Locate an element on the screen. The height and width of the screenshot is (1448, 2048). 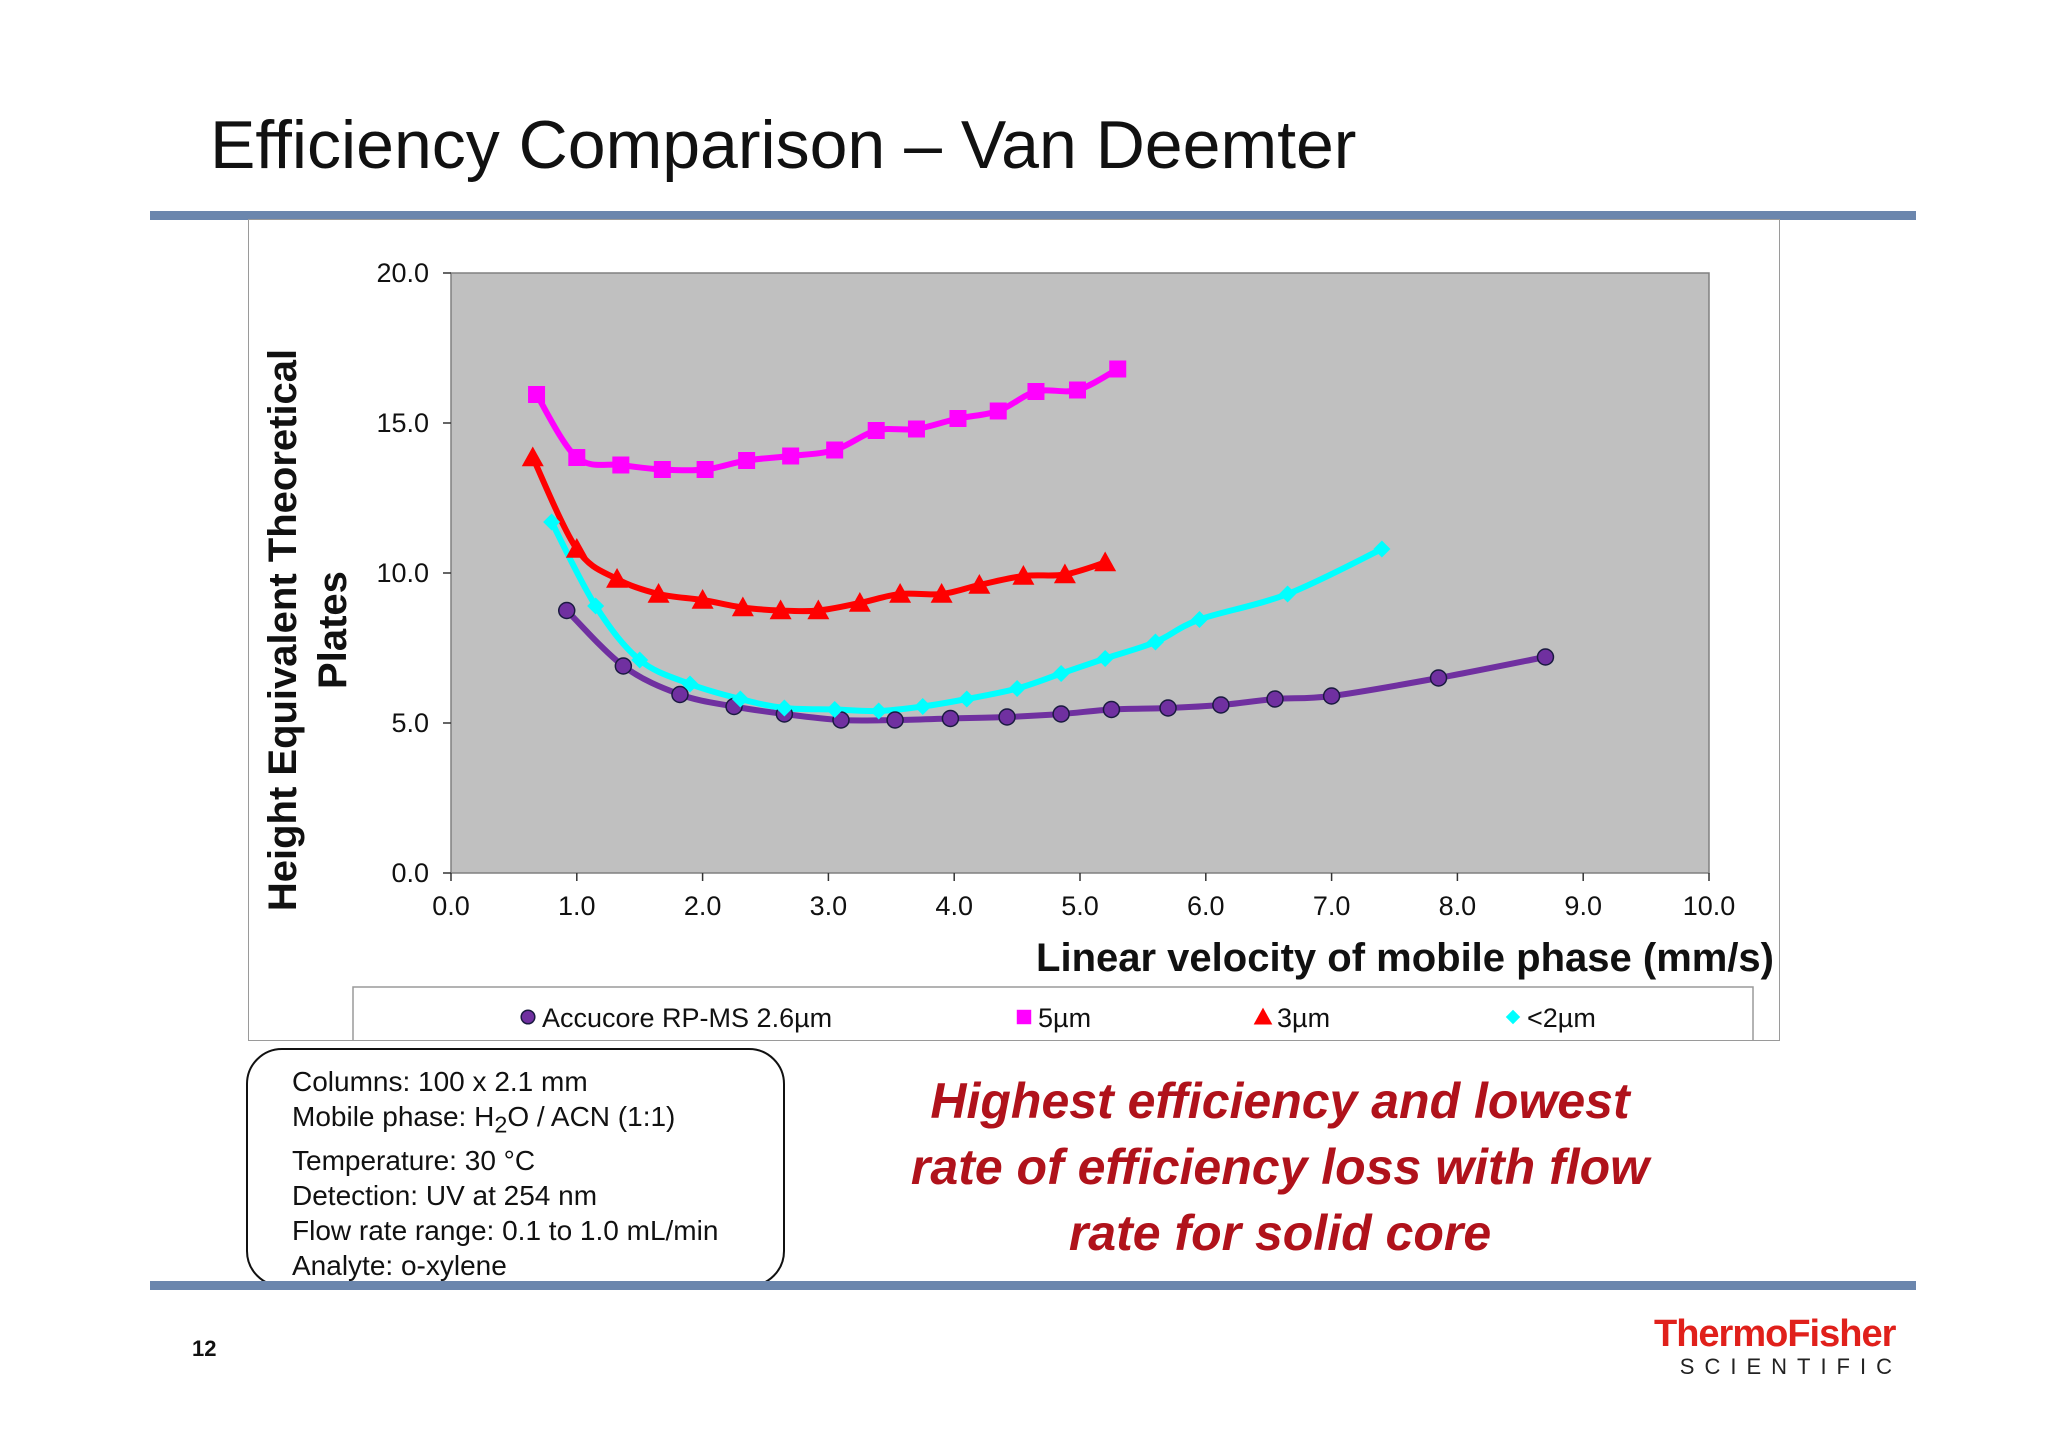
condition-mobile-phase-prefix: Mobile phase: H is located at coordinates (393, 1116).